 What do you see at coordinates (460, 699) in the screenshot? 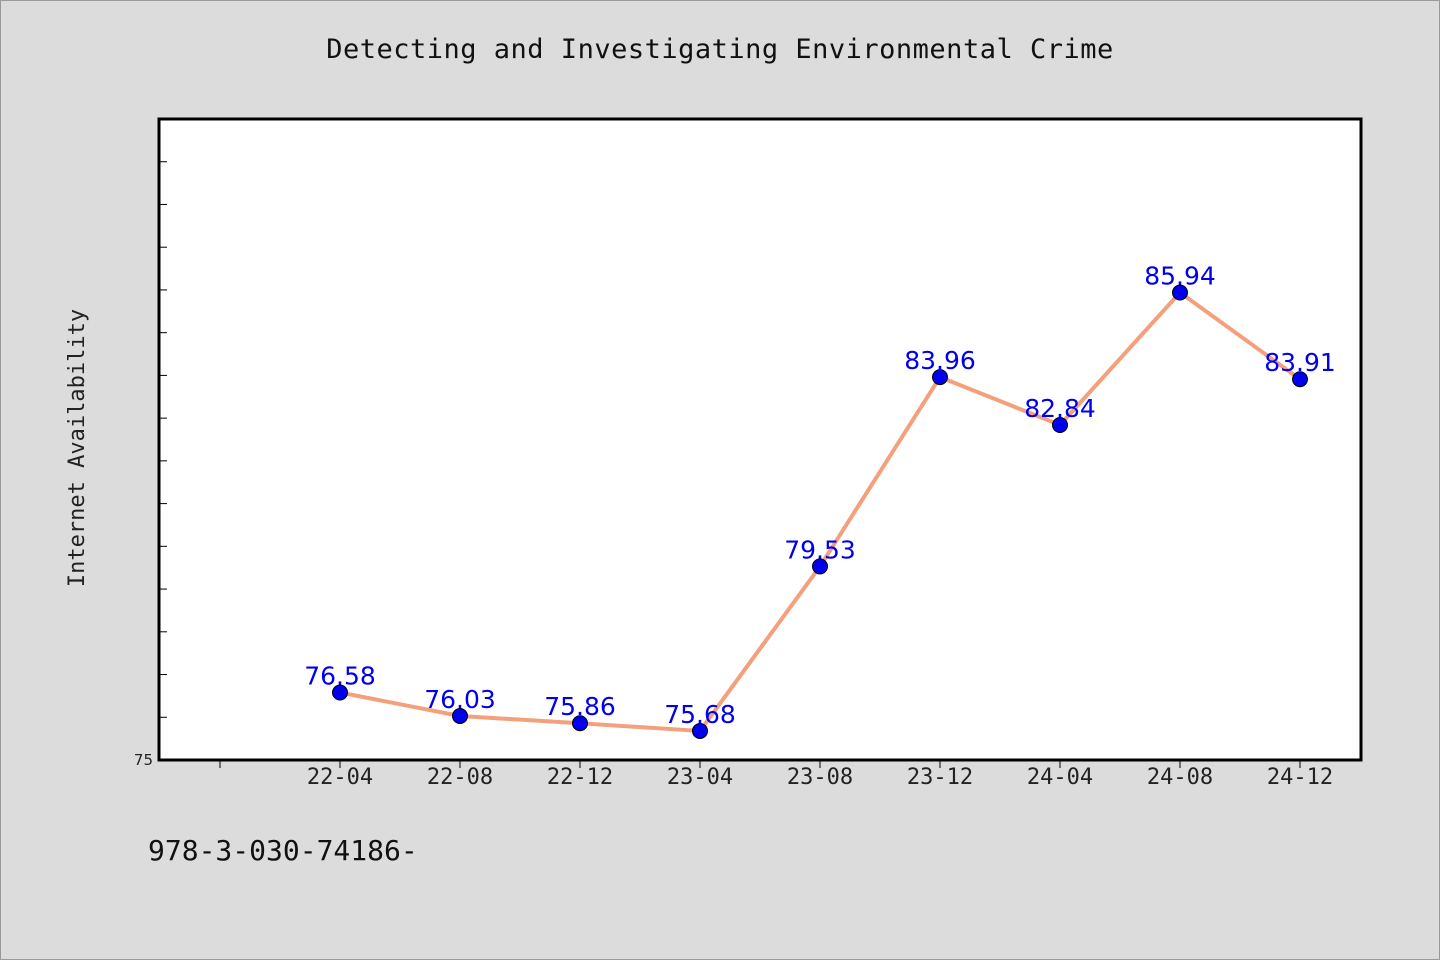
I see `data-label: 76.03` at bounding box center [460, 699].